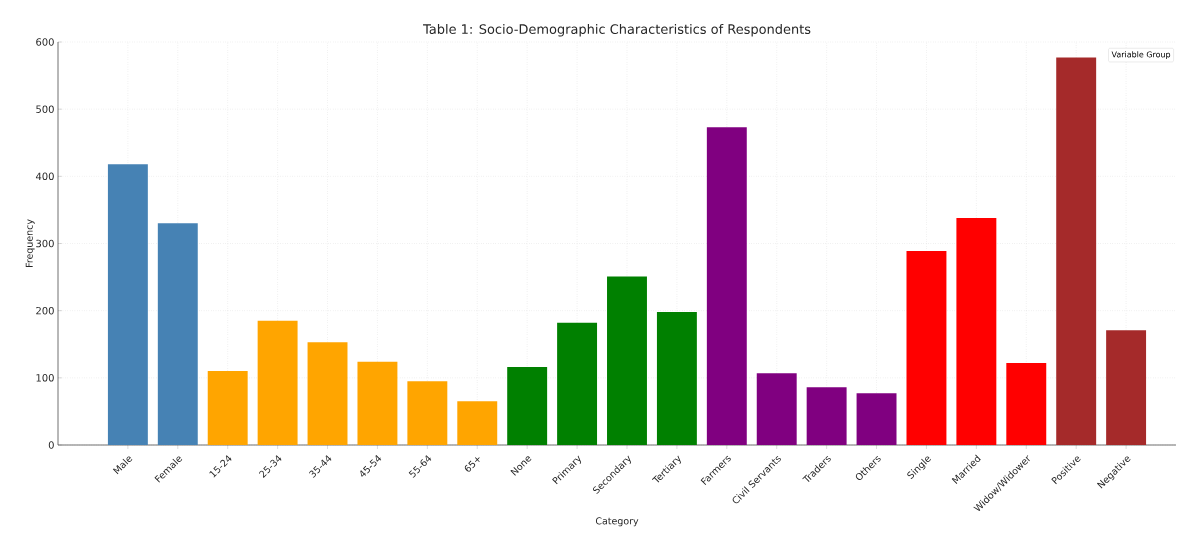 This screenshot has height=549, width=1182. I want to click on y-tick-label: 400, so click(44, 176).